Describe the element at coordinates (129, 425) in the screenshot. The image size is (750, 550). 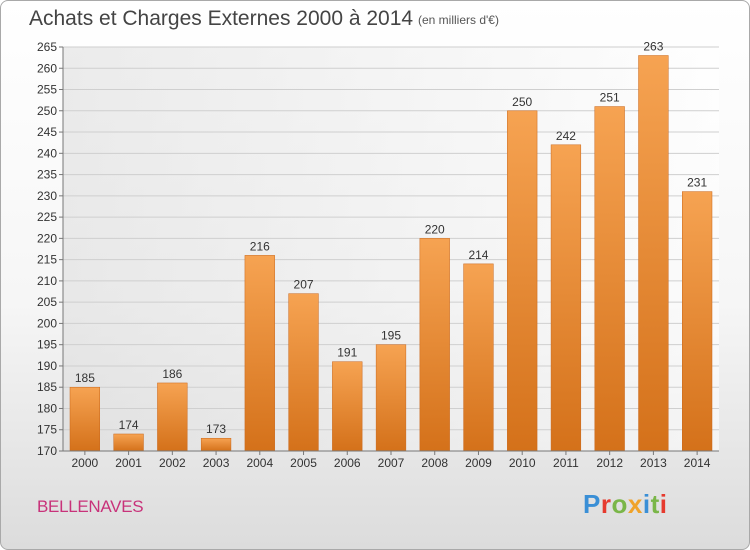
I see `data-label: 174` at that location.